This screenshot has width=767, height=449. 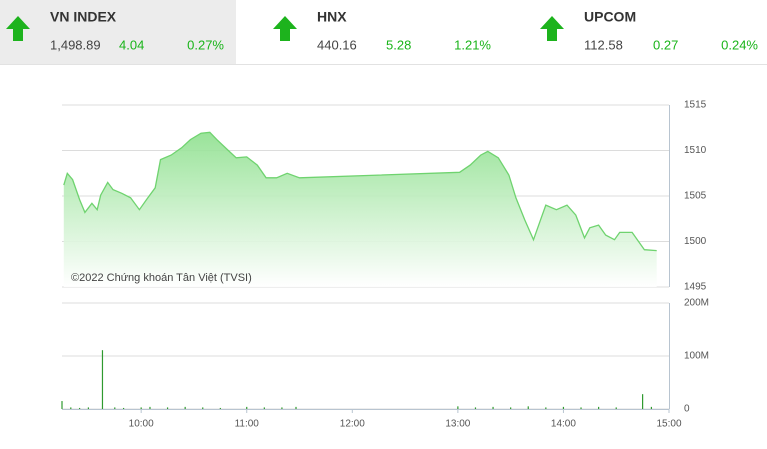 What do you see at coordinates (398, 44) in the screenshot?
I see `index-change: 5.28` at bounding box center [398, 44].